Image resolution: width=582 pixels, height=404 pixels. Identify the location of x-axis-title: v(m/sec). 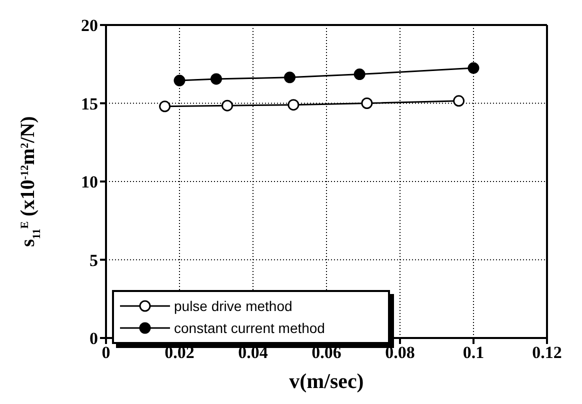
(326, 381).